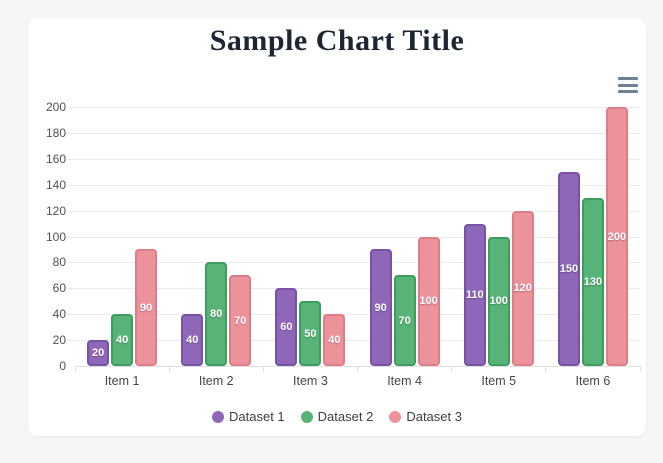  I want to click on bar-dataset-1-item-1: 20, so click(98, 353).